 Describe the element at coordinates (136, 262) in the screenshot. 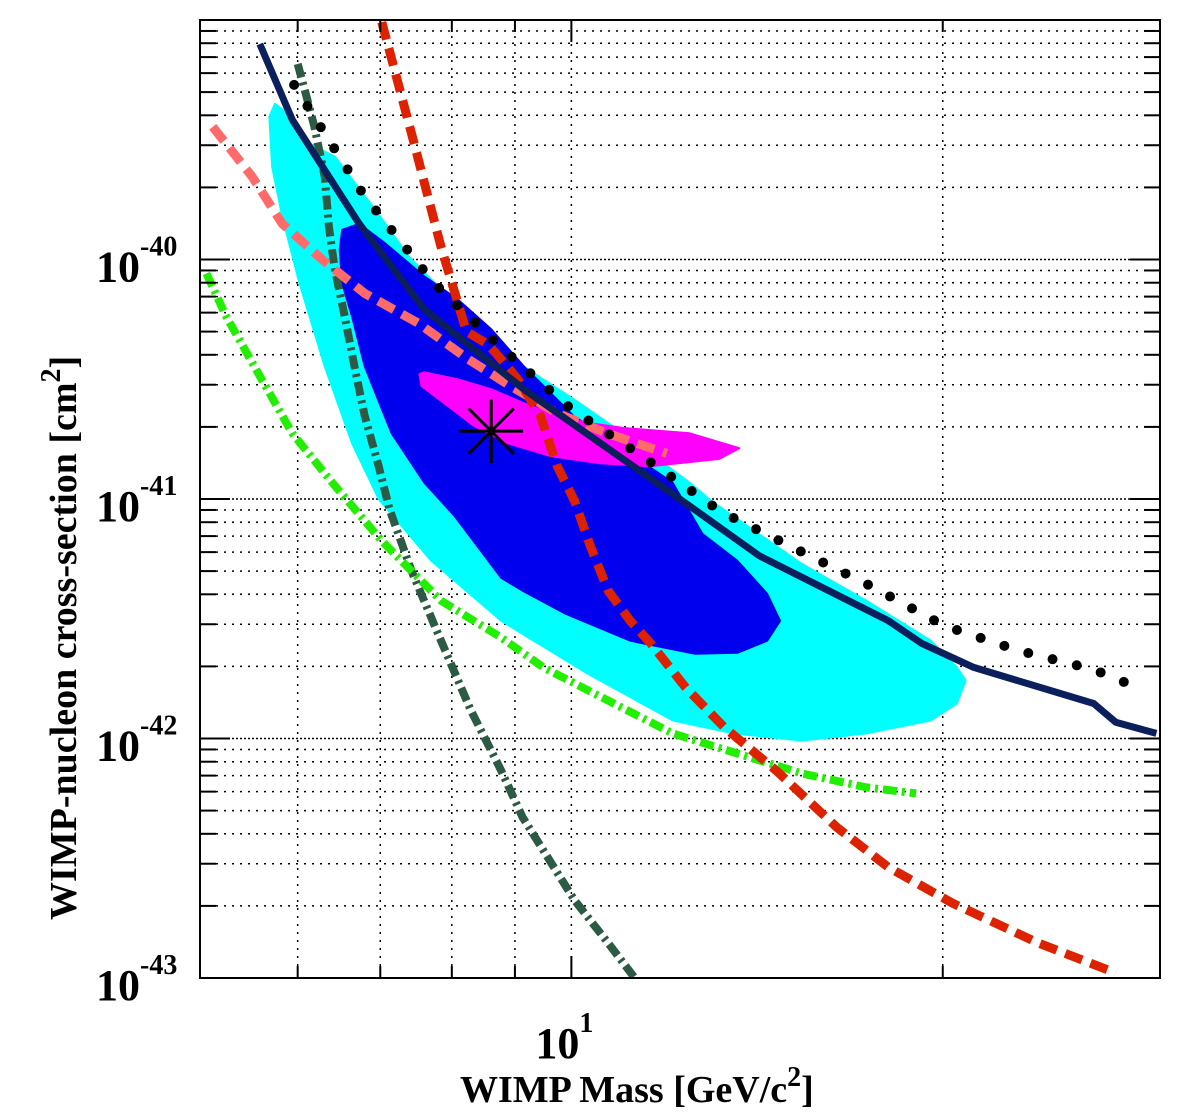

I see `y-tick-label: 10-40` at that location.